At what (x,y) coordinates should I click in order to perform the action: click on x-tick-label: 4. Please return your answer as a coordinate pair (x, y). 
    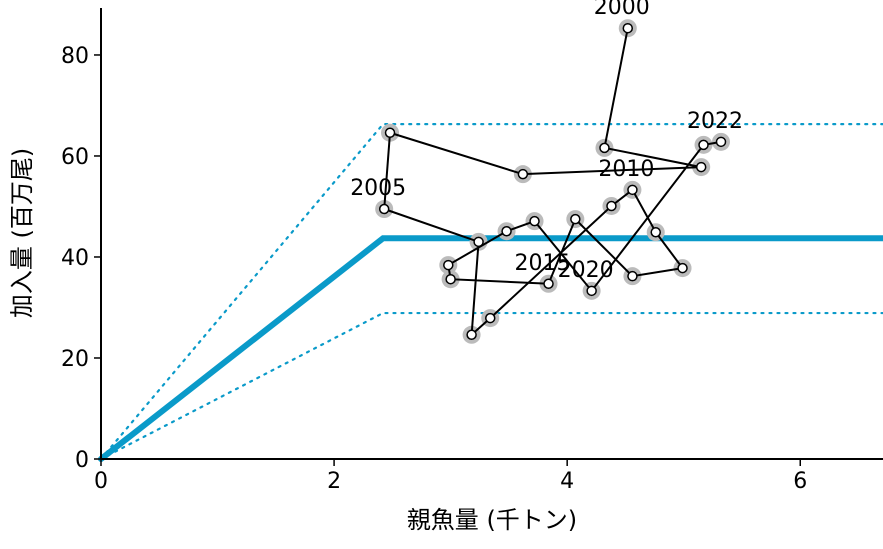
    Looking at the image, I should click on (567, 481).